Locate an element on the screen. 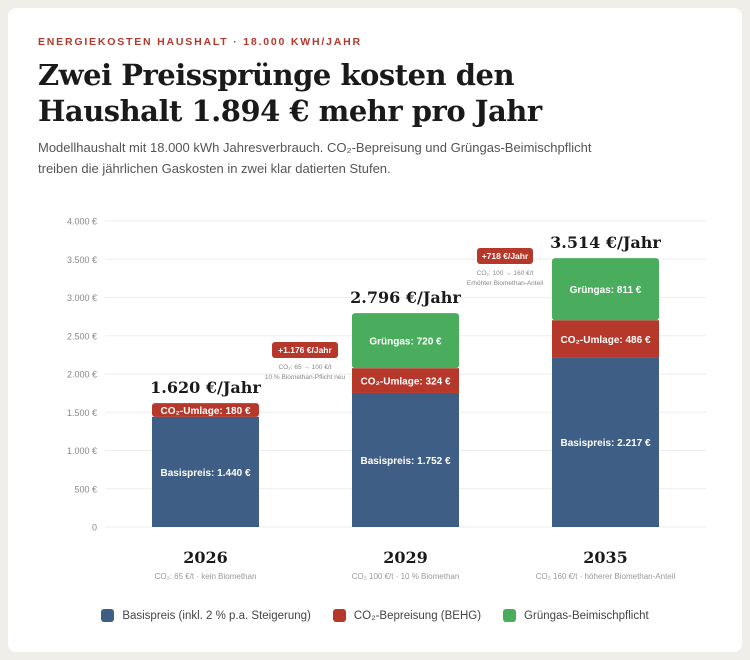  legend-item-co2: CO₂-Bepreisung (BEHG) is located at coordinates (407, 615).